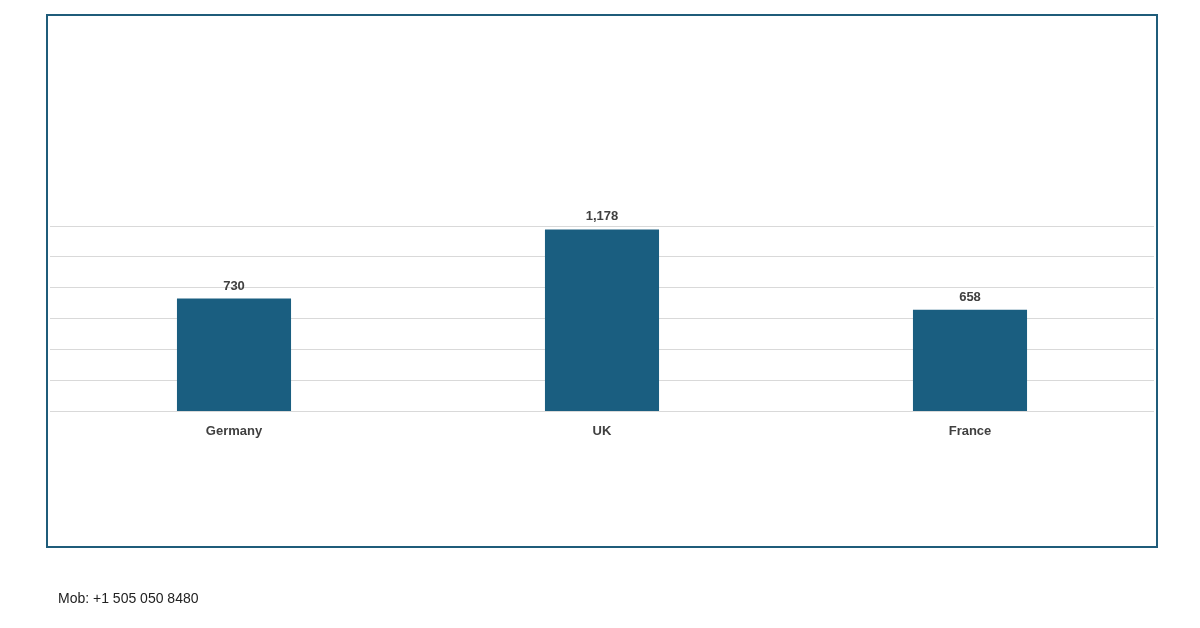 This screenshot has height=628, width=1200. What do you see at coordinates (970, 296) in the screenshot?
I see `data-label: 658` at bounding box center [970, 296].